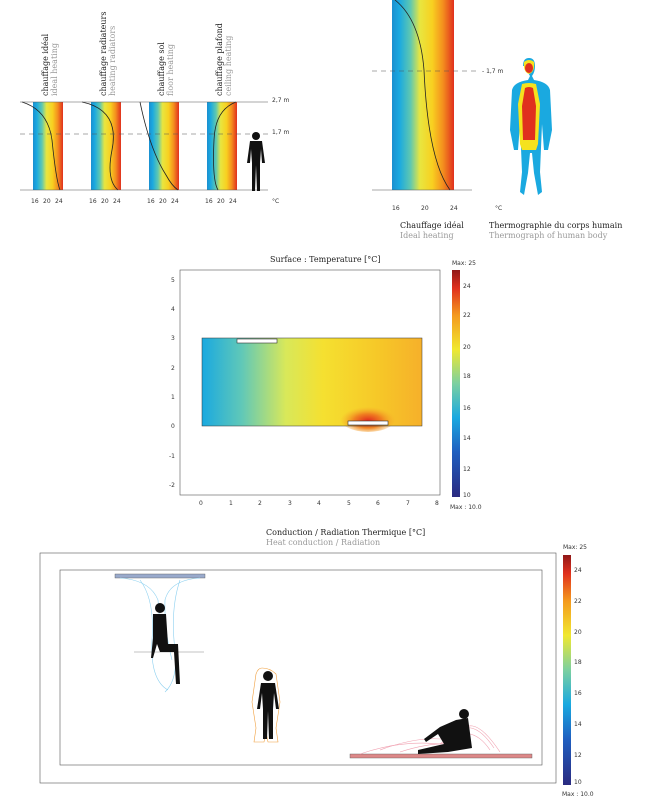  What do you see at coordinates (280, 132) in the screenshot?
I see `height-label-mid: 1,7 m` at bounding box center [280, 132].